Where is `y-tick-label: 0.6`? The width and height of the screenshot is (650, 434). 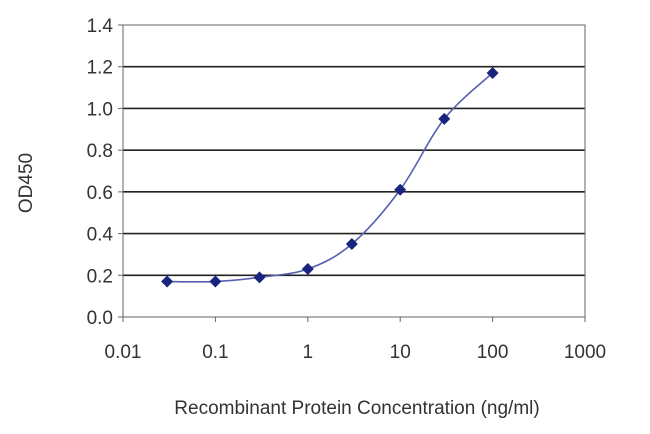 y-tick-label: 0.6 is located at coordinates (100, 193).